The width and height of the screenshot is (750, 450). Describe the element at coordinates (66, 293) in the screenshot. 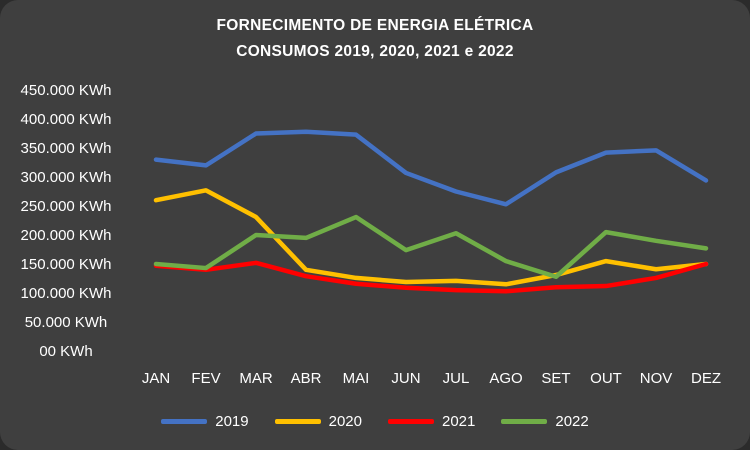

I see `y-axis-tick-label: 100.000 KWh` at that location.